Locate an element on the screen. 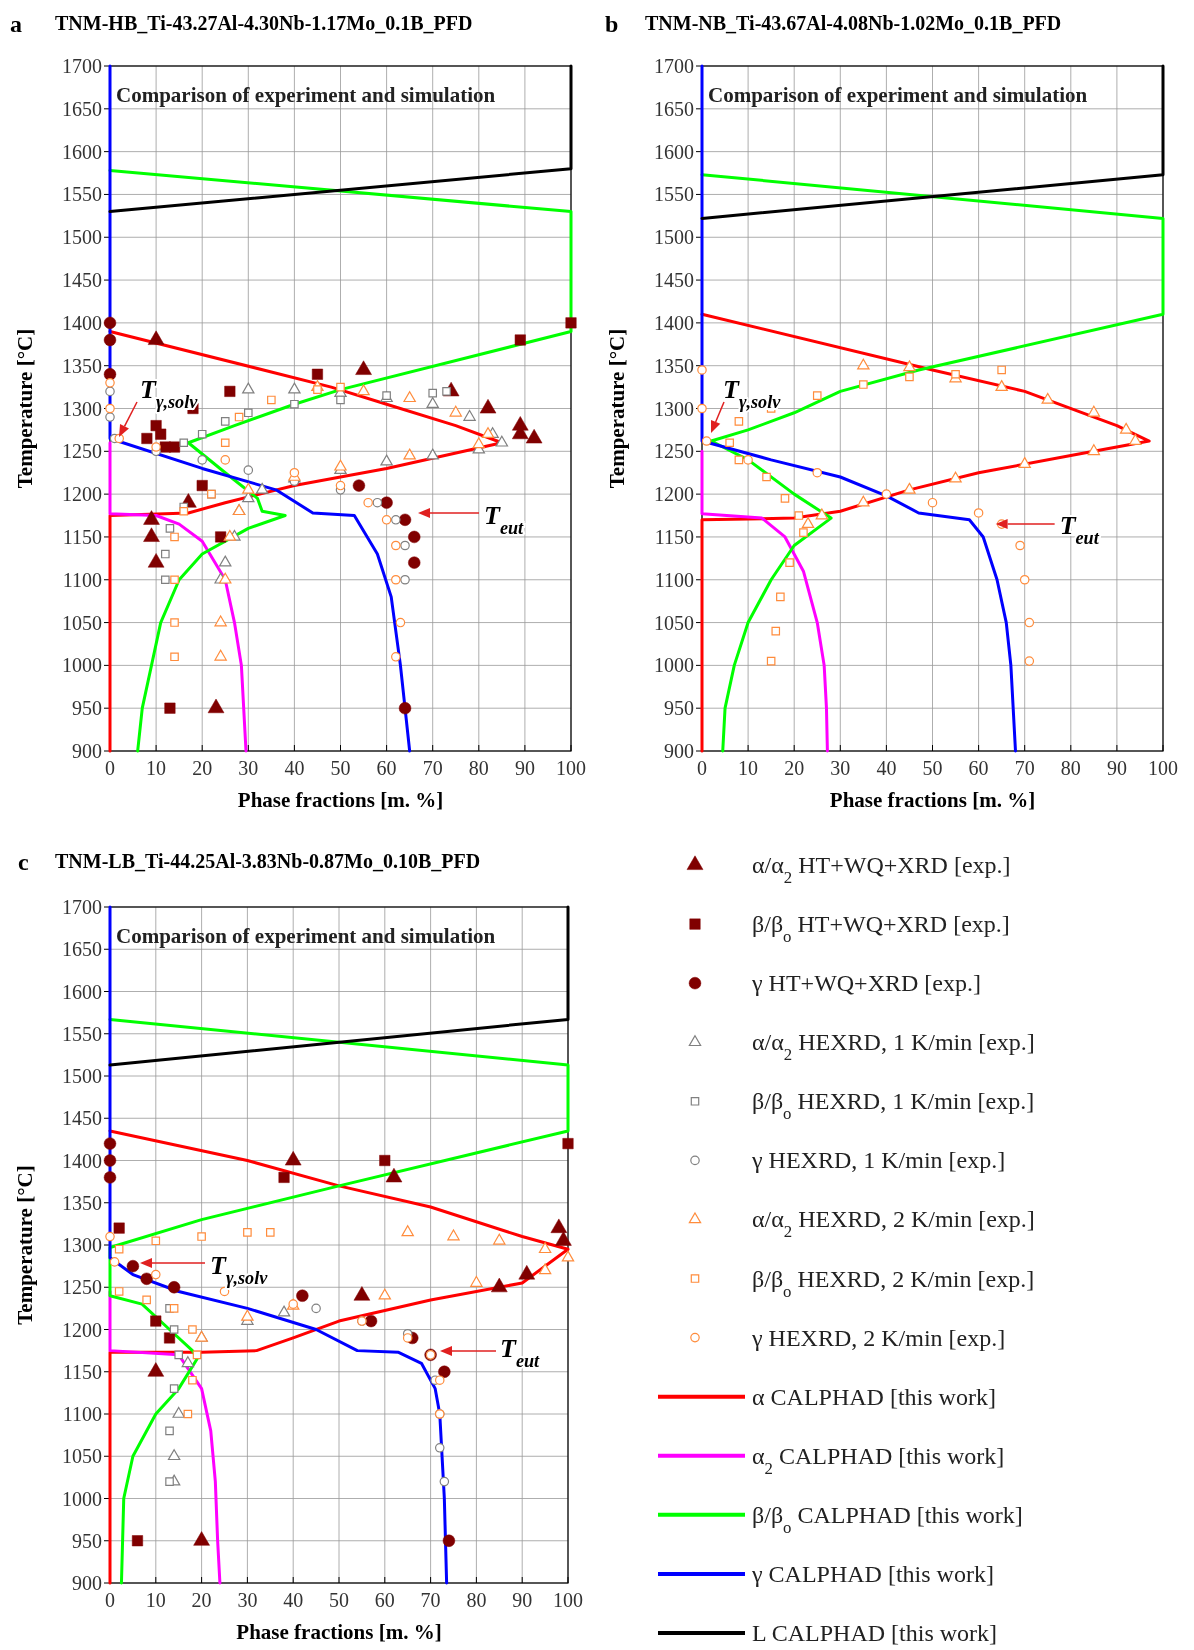 This screenshot has height=1650, width=1194. legend-label: β/β$_{o}$ HEXRD, 1 K/min [exp.] is located at coordinates (893, 1105).